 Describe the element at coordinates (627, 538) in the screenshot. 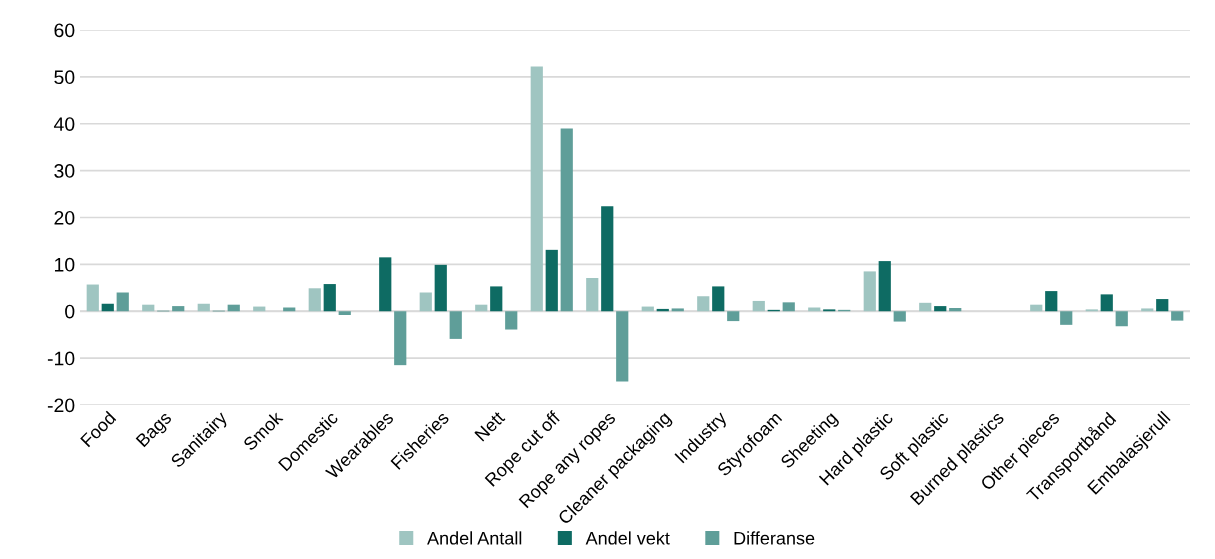

I see `legend-label: Andel vekt` at that location.